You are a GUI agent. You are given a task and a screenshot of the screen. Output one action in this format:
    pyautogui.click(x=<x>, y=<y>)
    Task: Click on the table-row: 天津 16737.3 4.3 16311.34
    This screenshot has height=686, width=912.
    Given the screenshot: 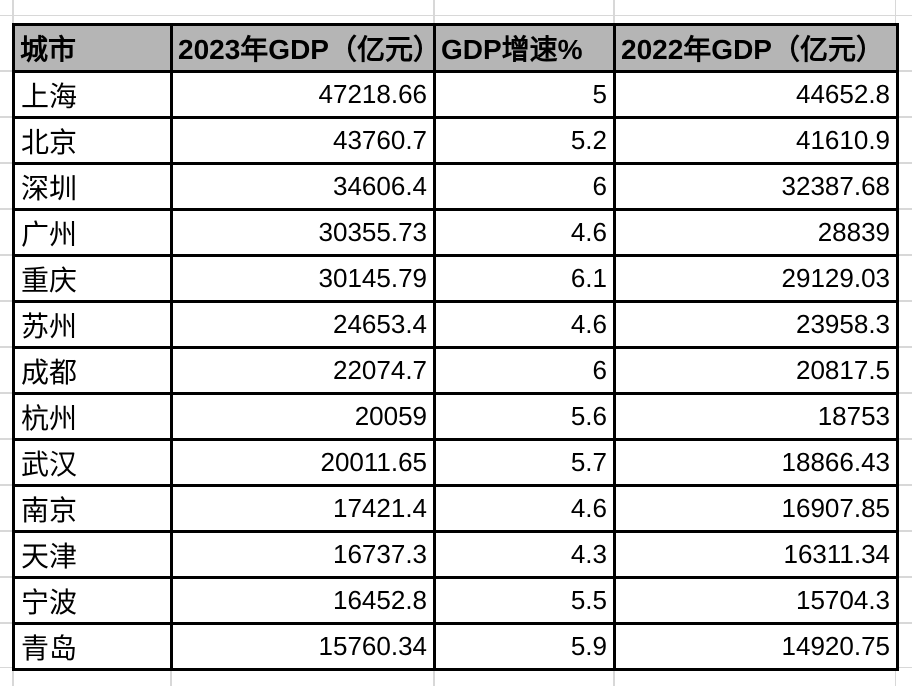 What is the action you would take?
    pyautogui.click(x=455, y=554)
    